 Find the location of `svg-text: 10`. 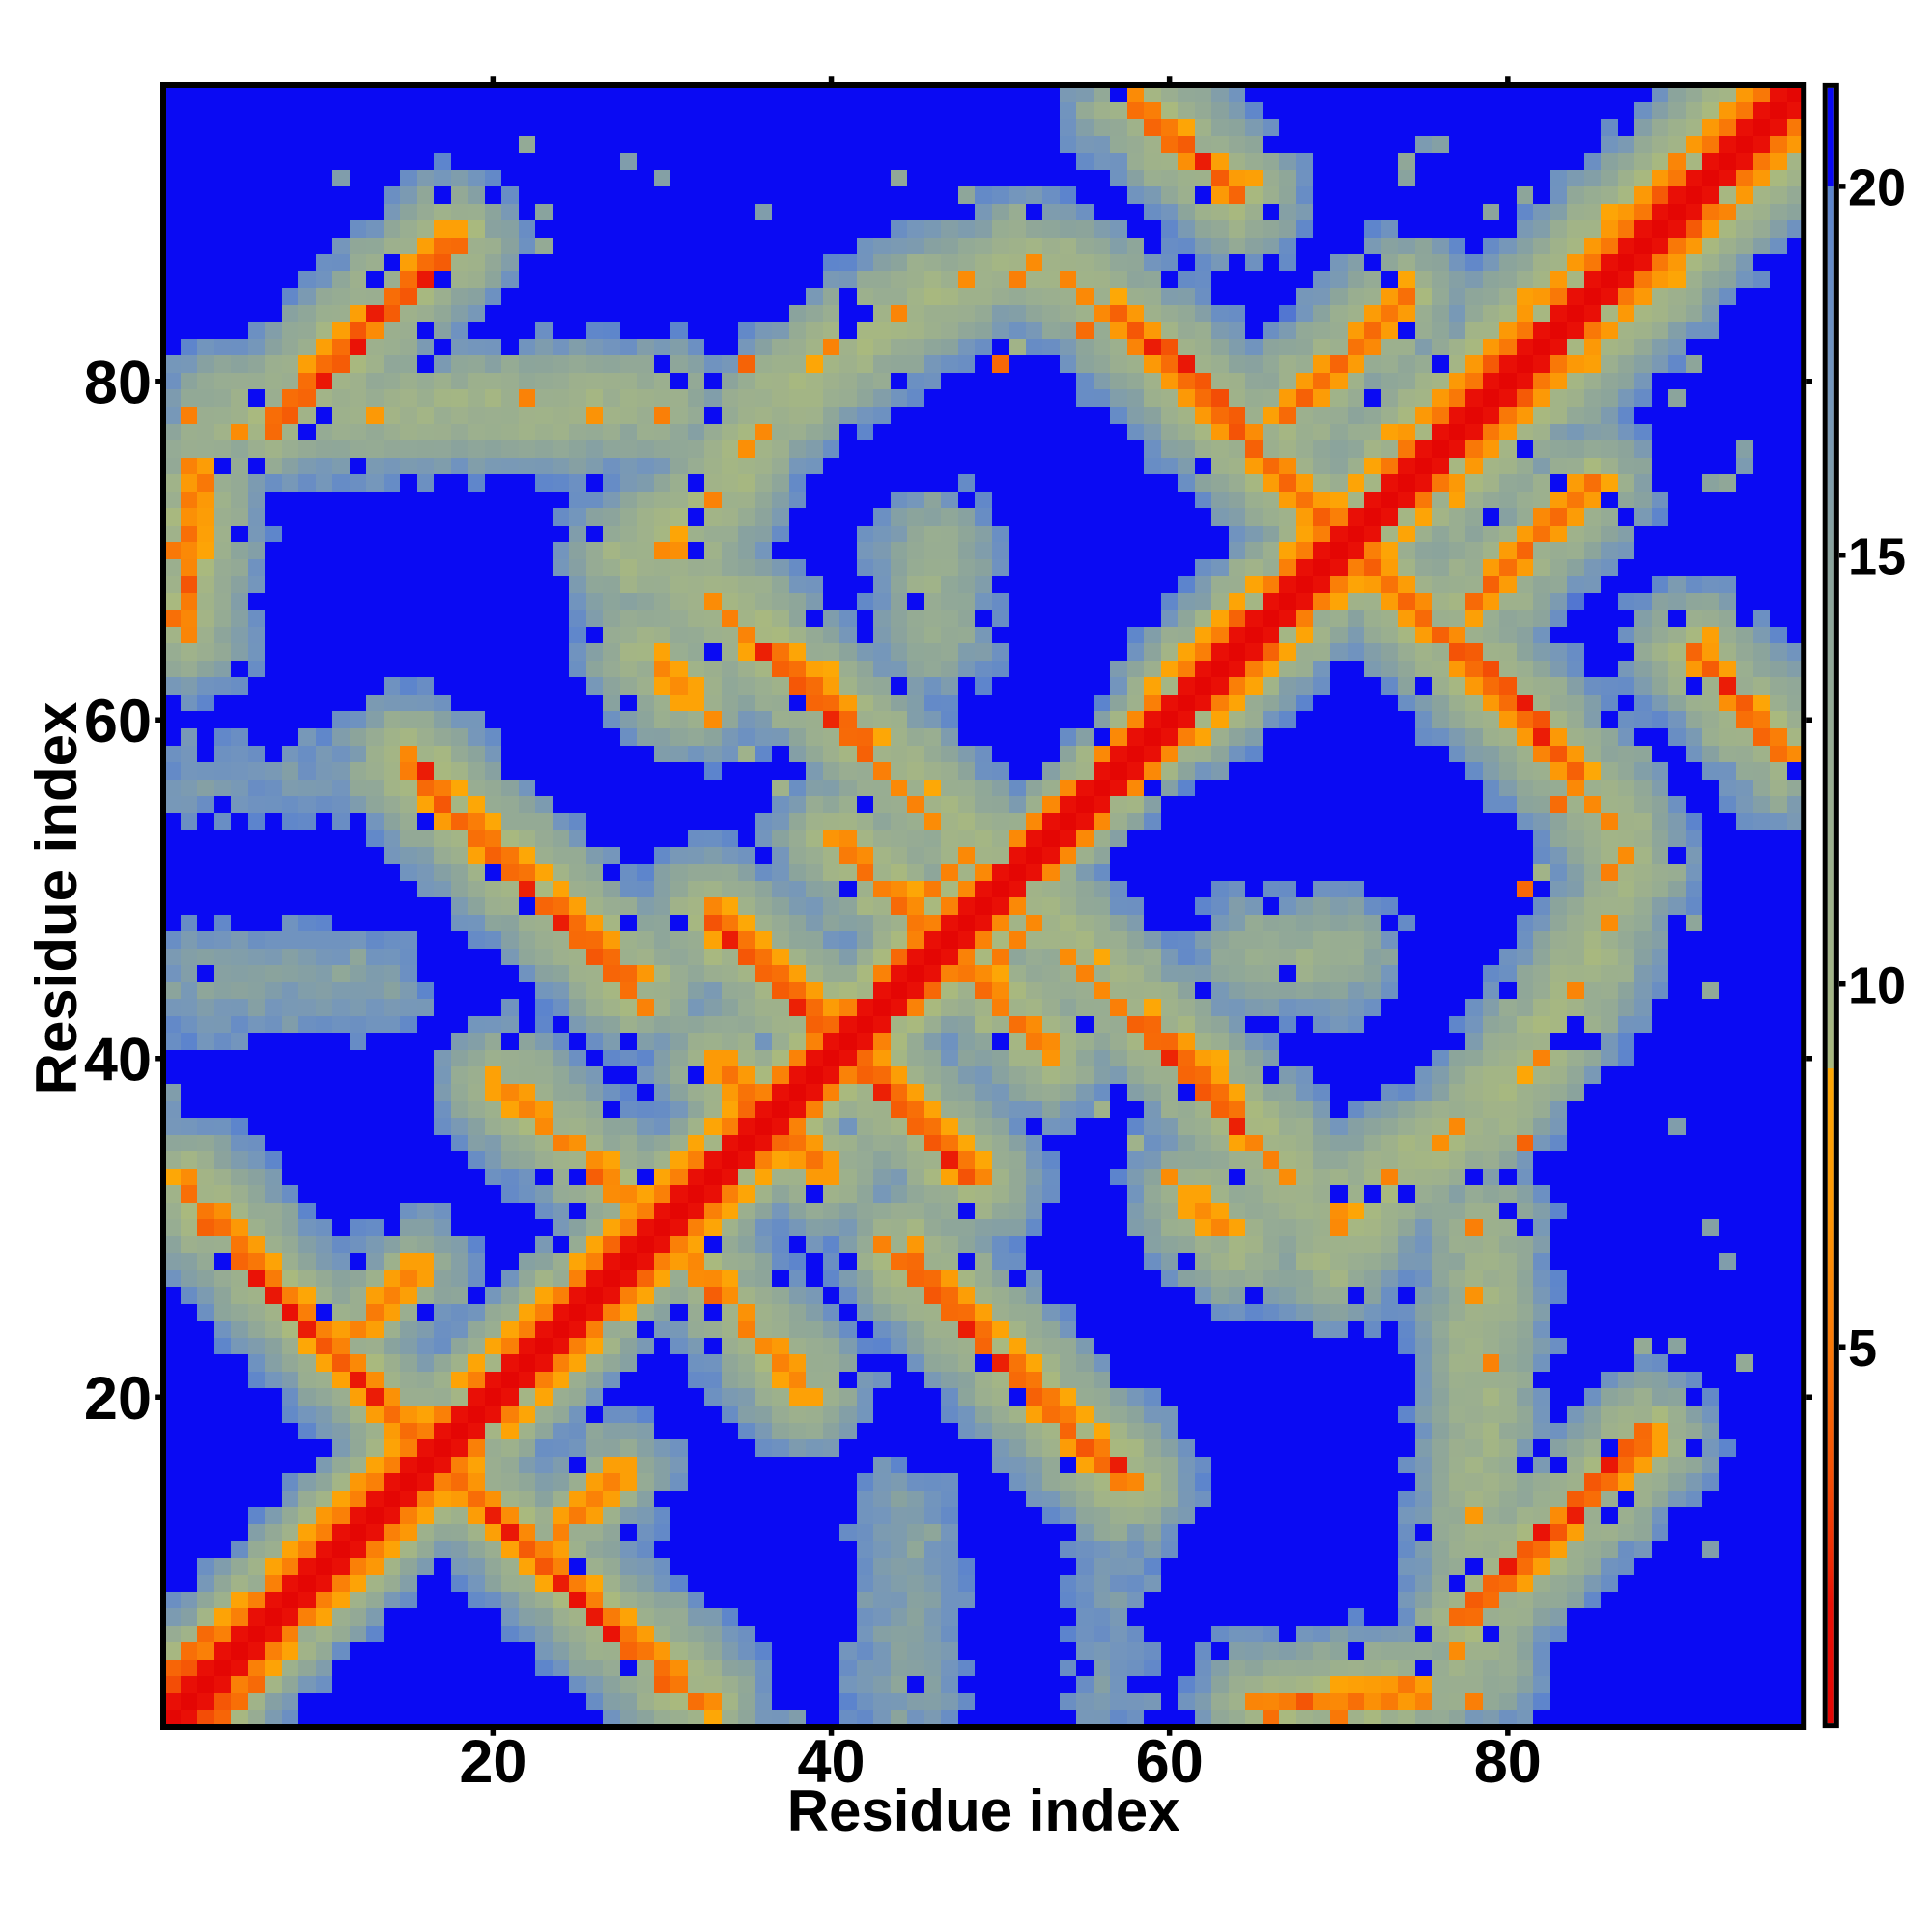

svg-text: 10 is located at coordinates (1877, 986).